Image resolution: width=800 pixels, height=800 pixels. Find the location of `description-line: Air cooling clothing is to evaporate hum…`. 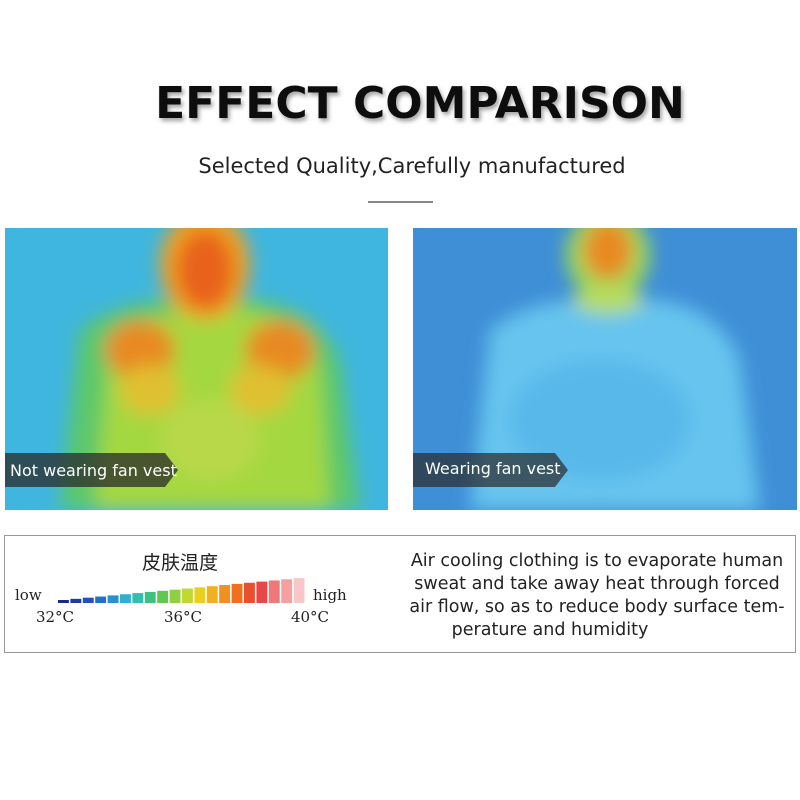

description-line: Air cooling clothing is to evaporate hum… is located at coordinates (597, 561).